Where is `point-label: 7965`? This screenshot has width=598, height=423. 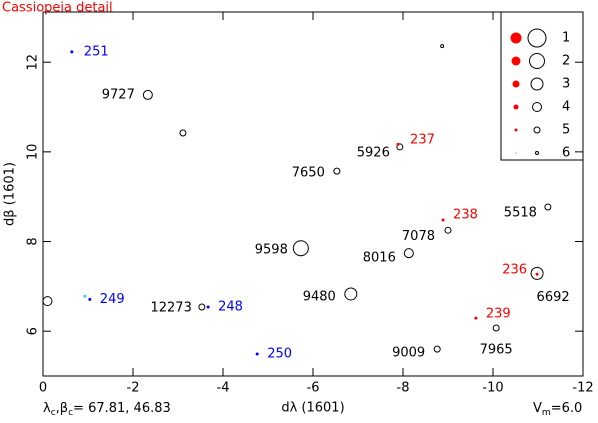 point-label: 7965 is located at coordinates (496, 350).